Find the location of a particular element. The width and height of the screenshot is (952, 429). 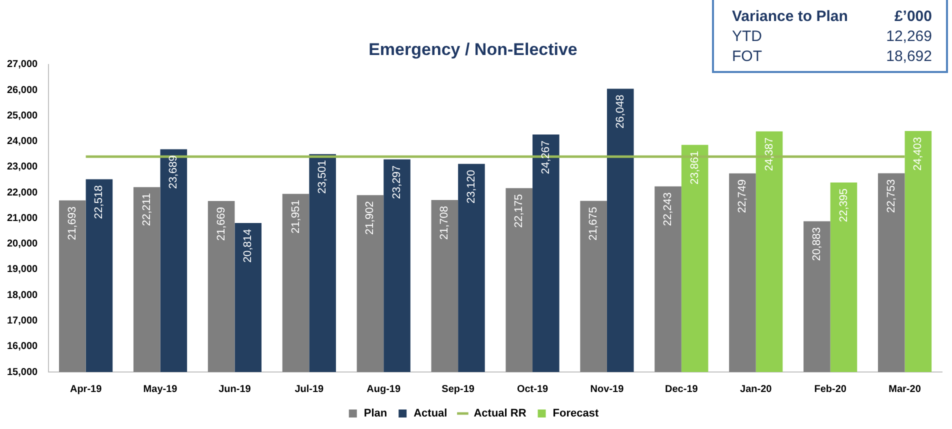

data-label: 24,267 is located at coordinates (546, 157).